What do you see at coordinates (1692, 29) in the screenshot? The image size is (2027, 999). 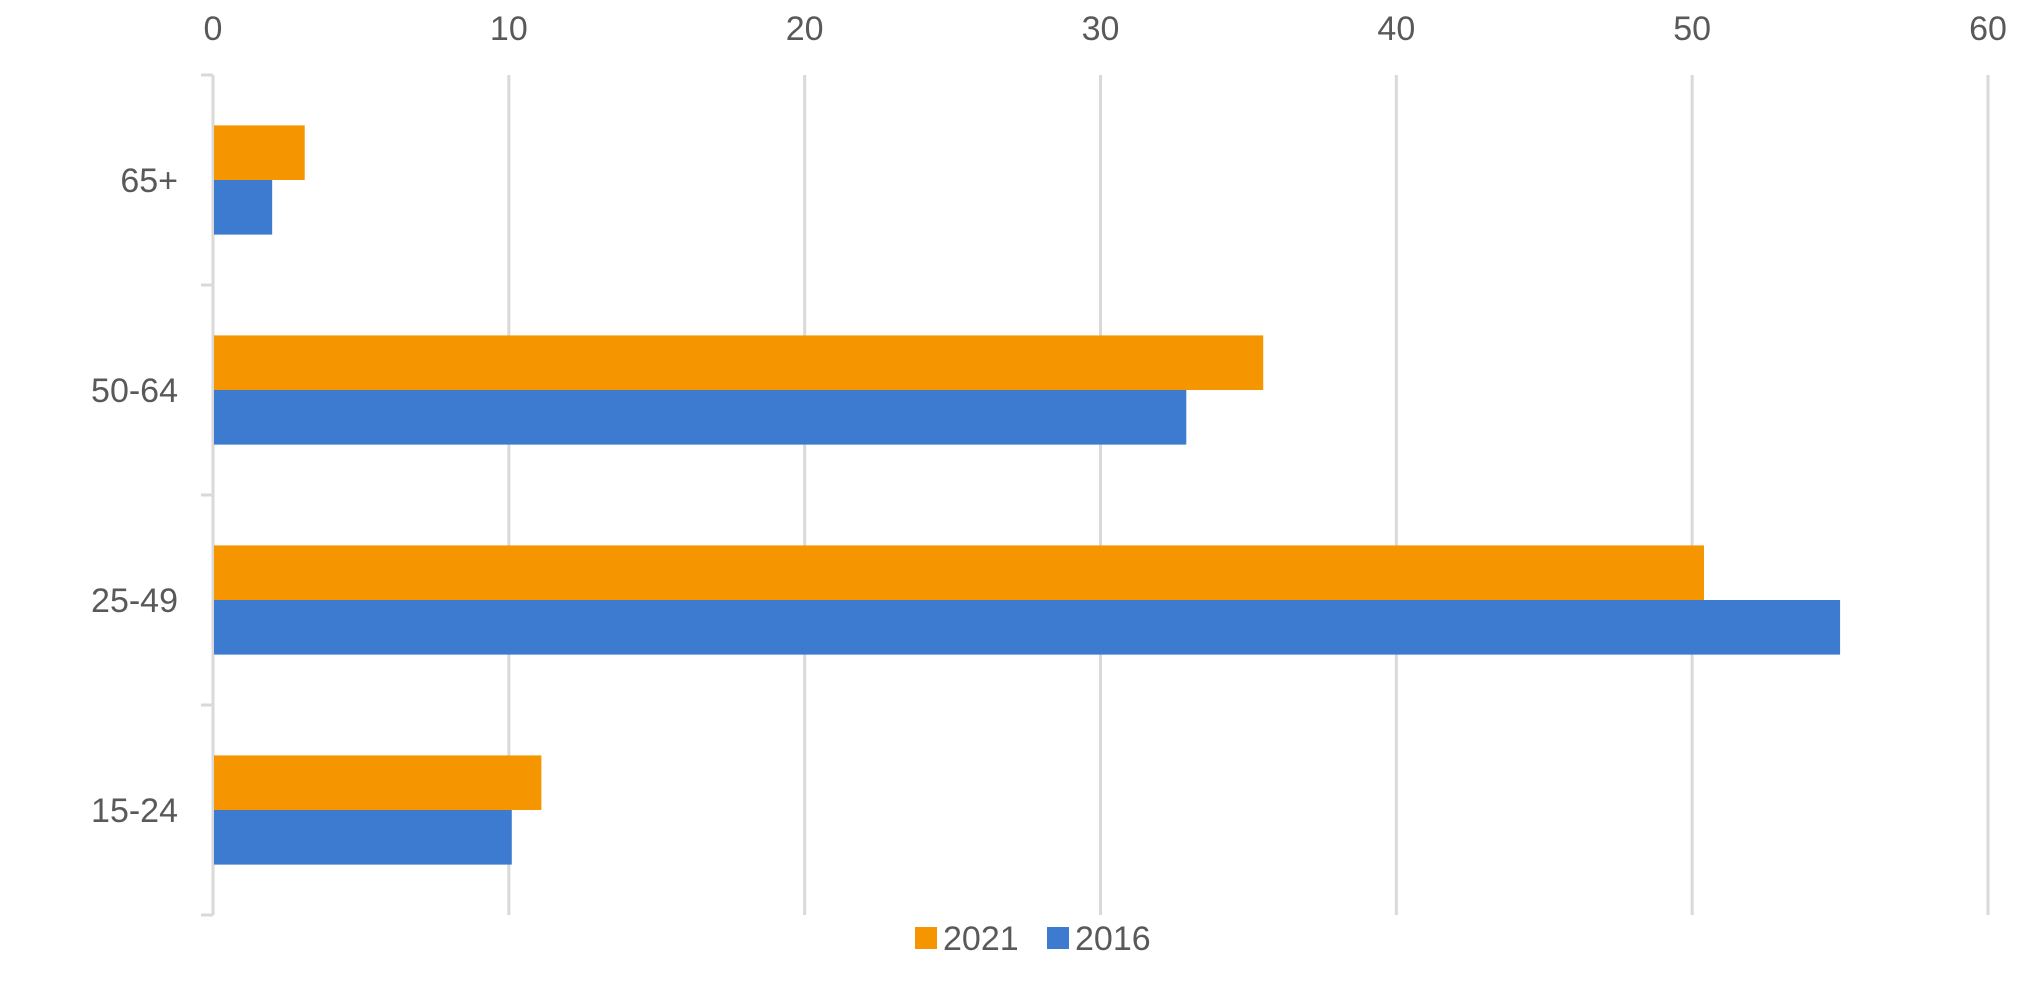 I see `x-tick-label: 50` at bounding box center [1692, 29].